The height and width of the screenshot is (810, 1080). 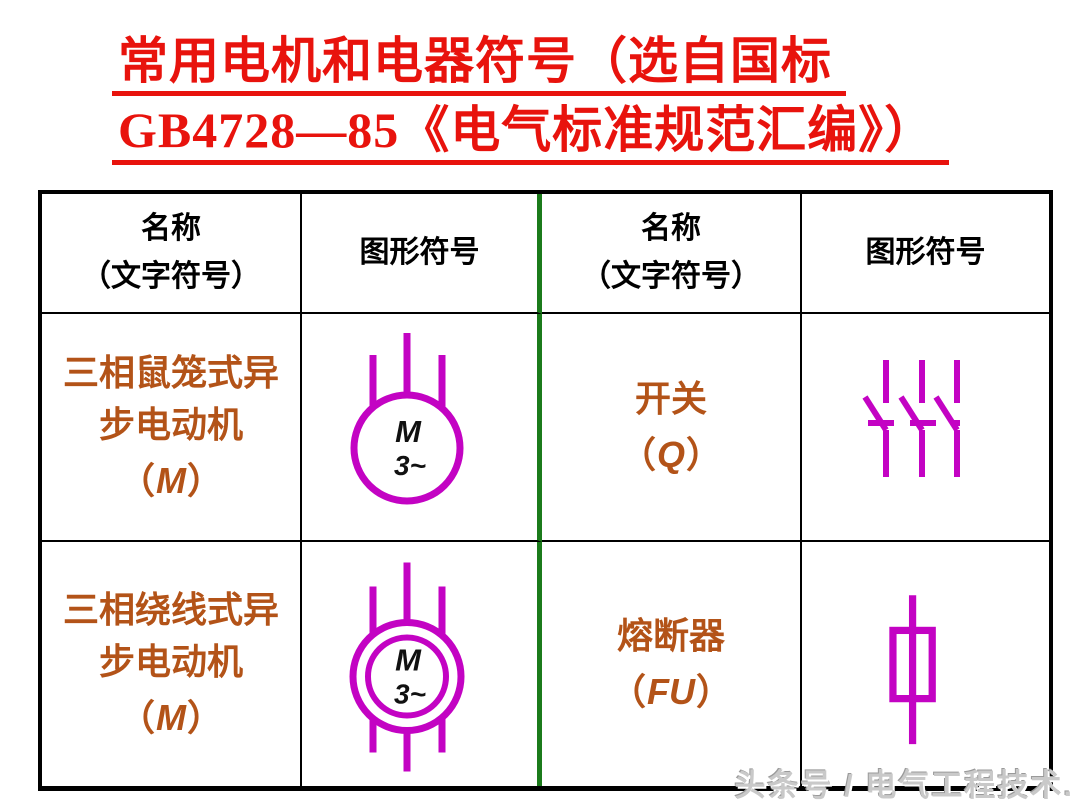 I want to click on motor-inner-circle, so click(x=407, y=676).